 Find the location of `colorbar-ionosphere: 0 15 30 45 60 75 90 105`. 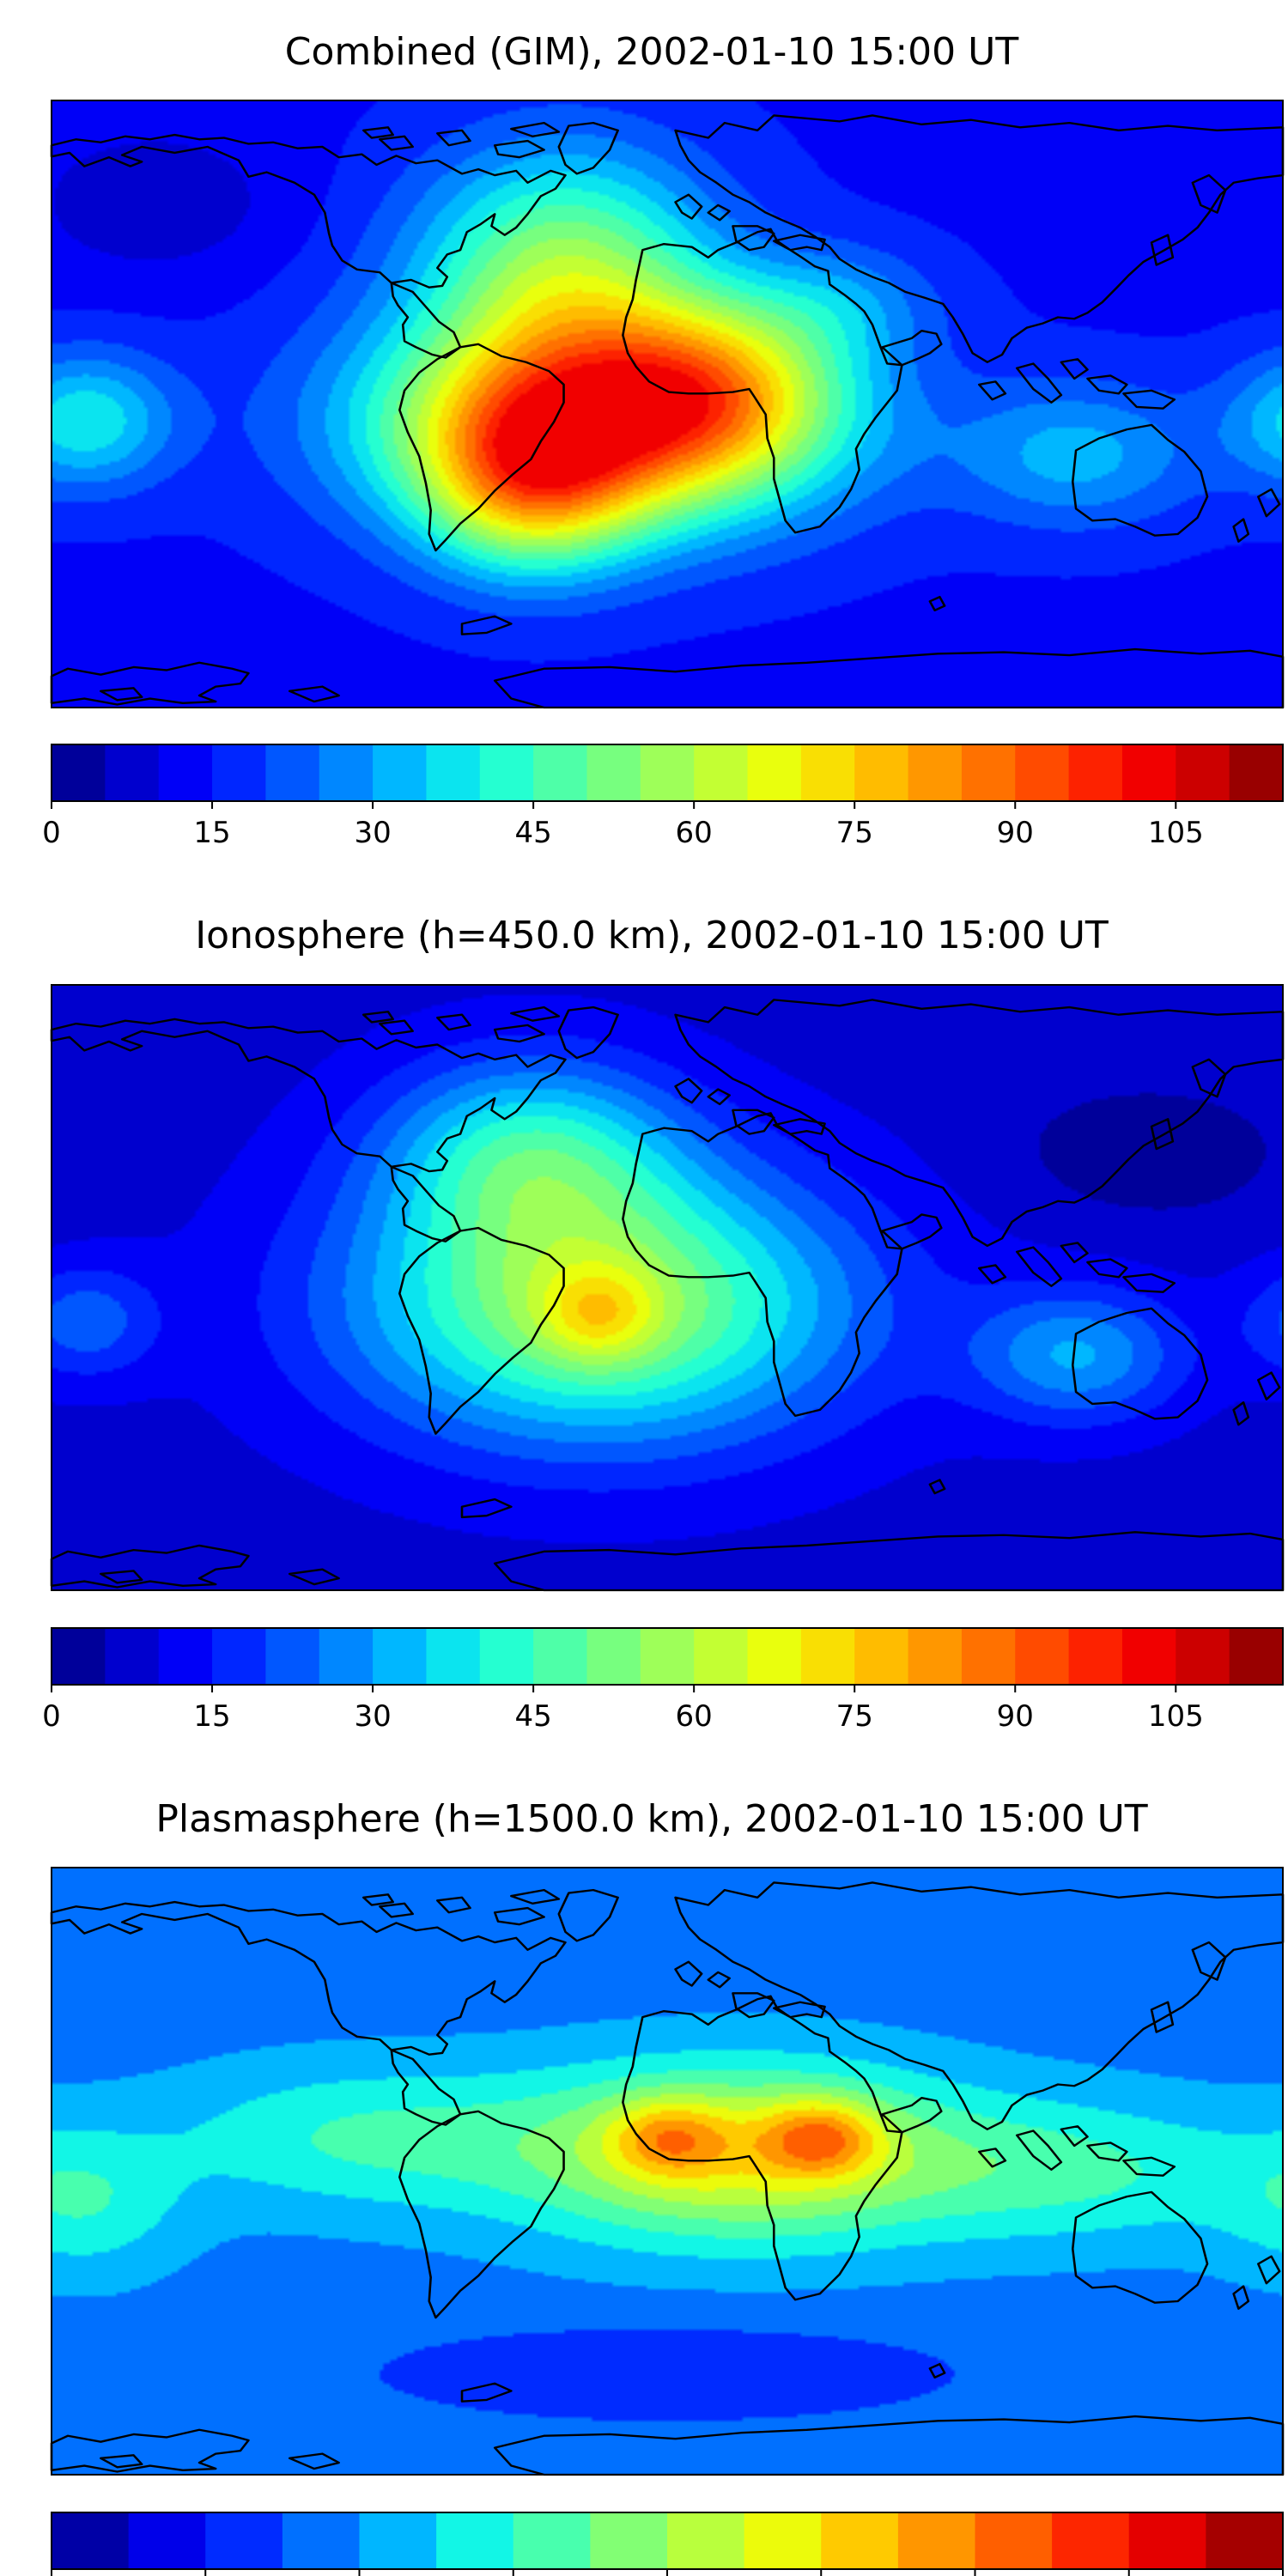

colorbar-ionosphere: 0 15 30 45 60 75 90 105 is located at coordinates (663, 1681).